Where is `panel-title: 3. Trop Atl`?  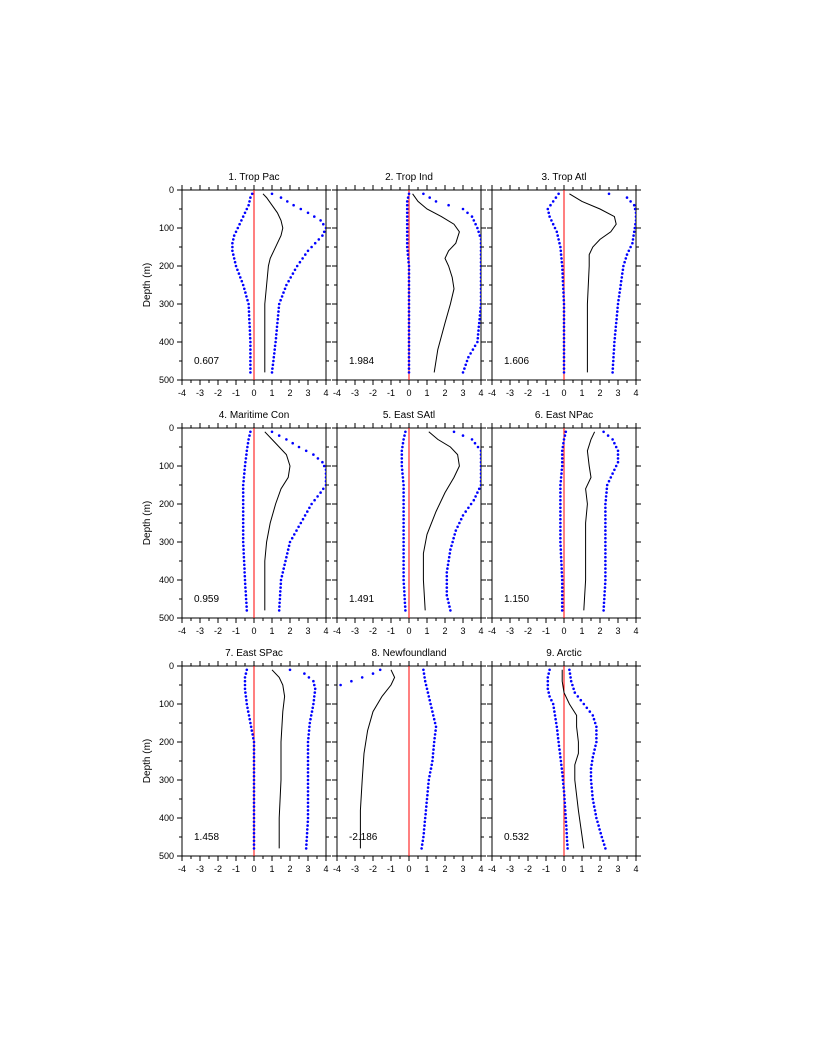 panel-title: 3. Trop Atl is located at coordinates (563, 177).